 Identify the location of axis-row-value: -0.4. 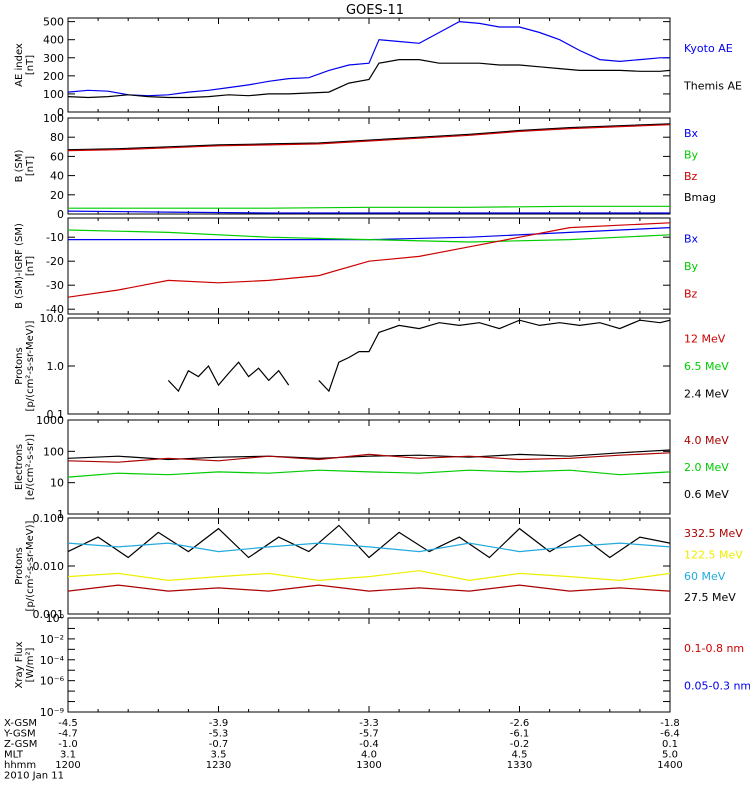
(369, 744).